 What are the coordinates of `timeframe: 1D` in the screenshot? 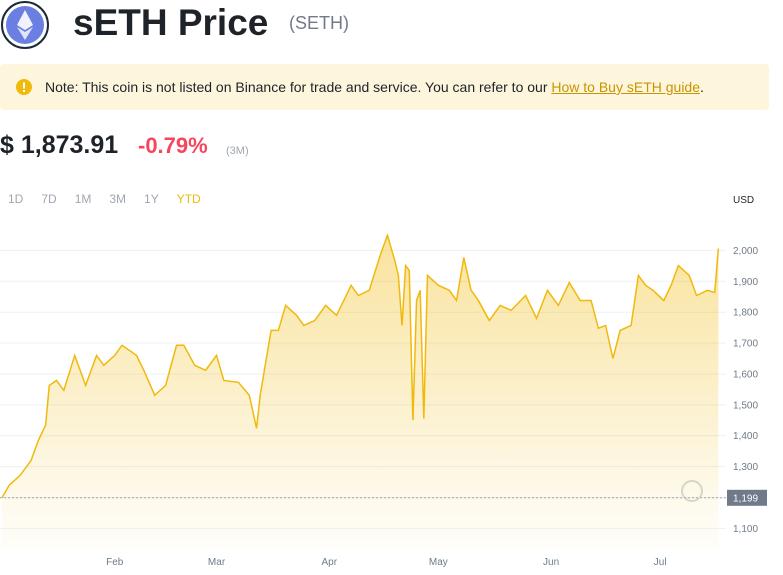 It's located at (16, 199).